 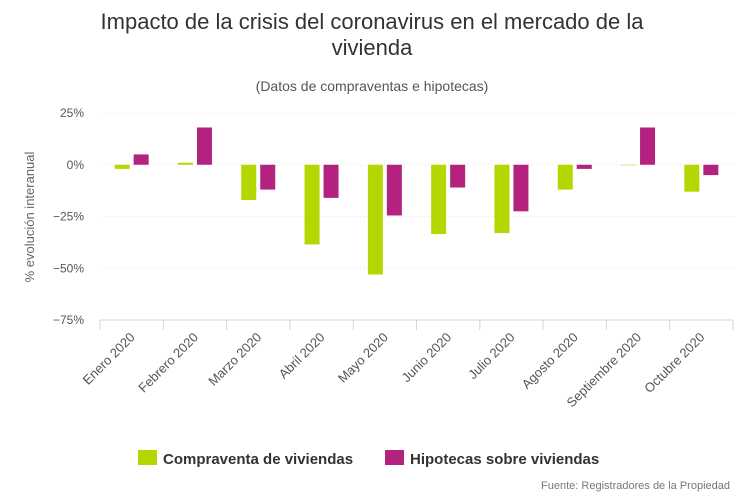 What do you see at coordinates (72, 113) in the screenshot?
I see `y-tick-label: 25%` at bounding box center [72, 113].